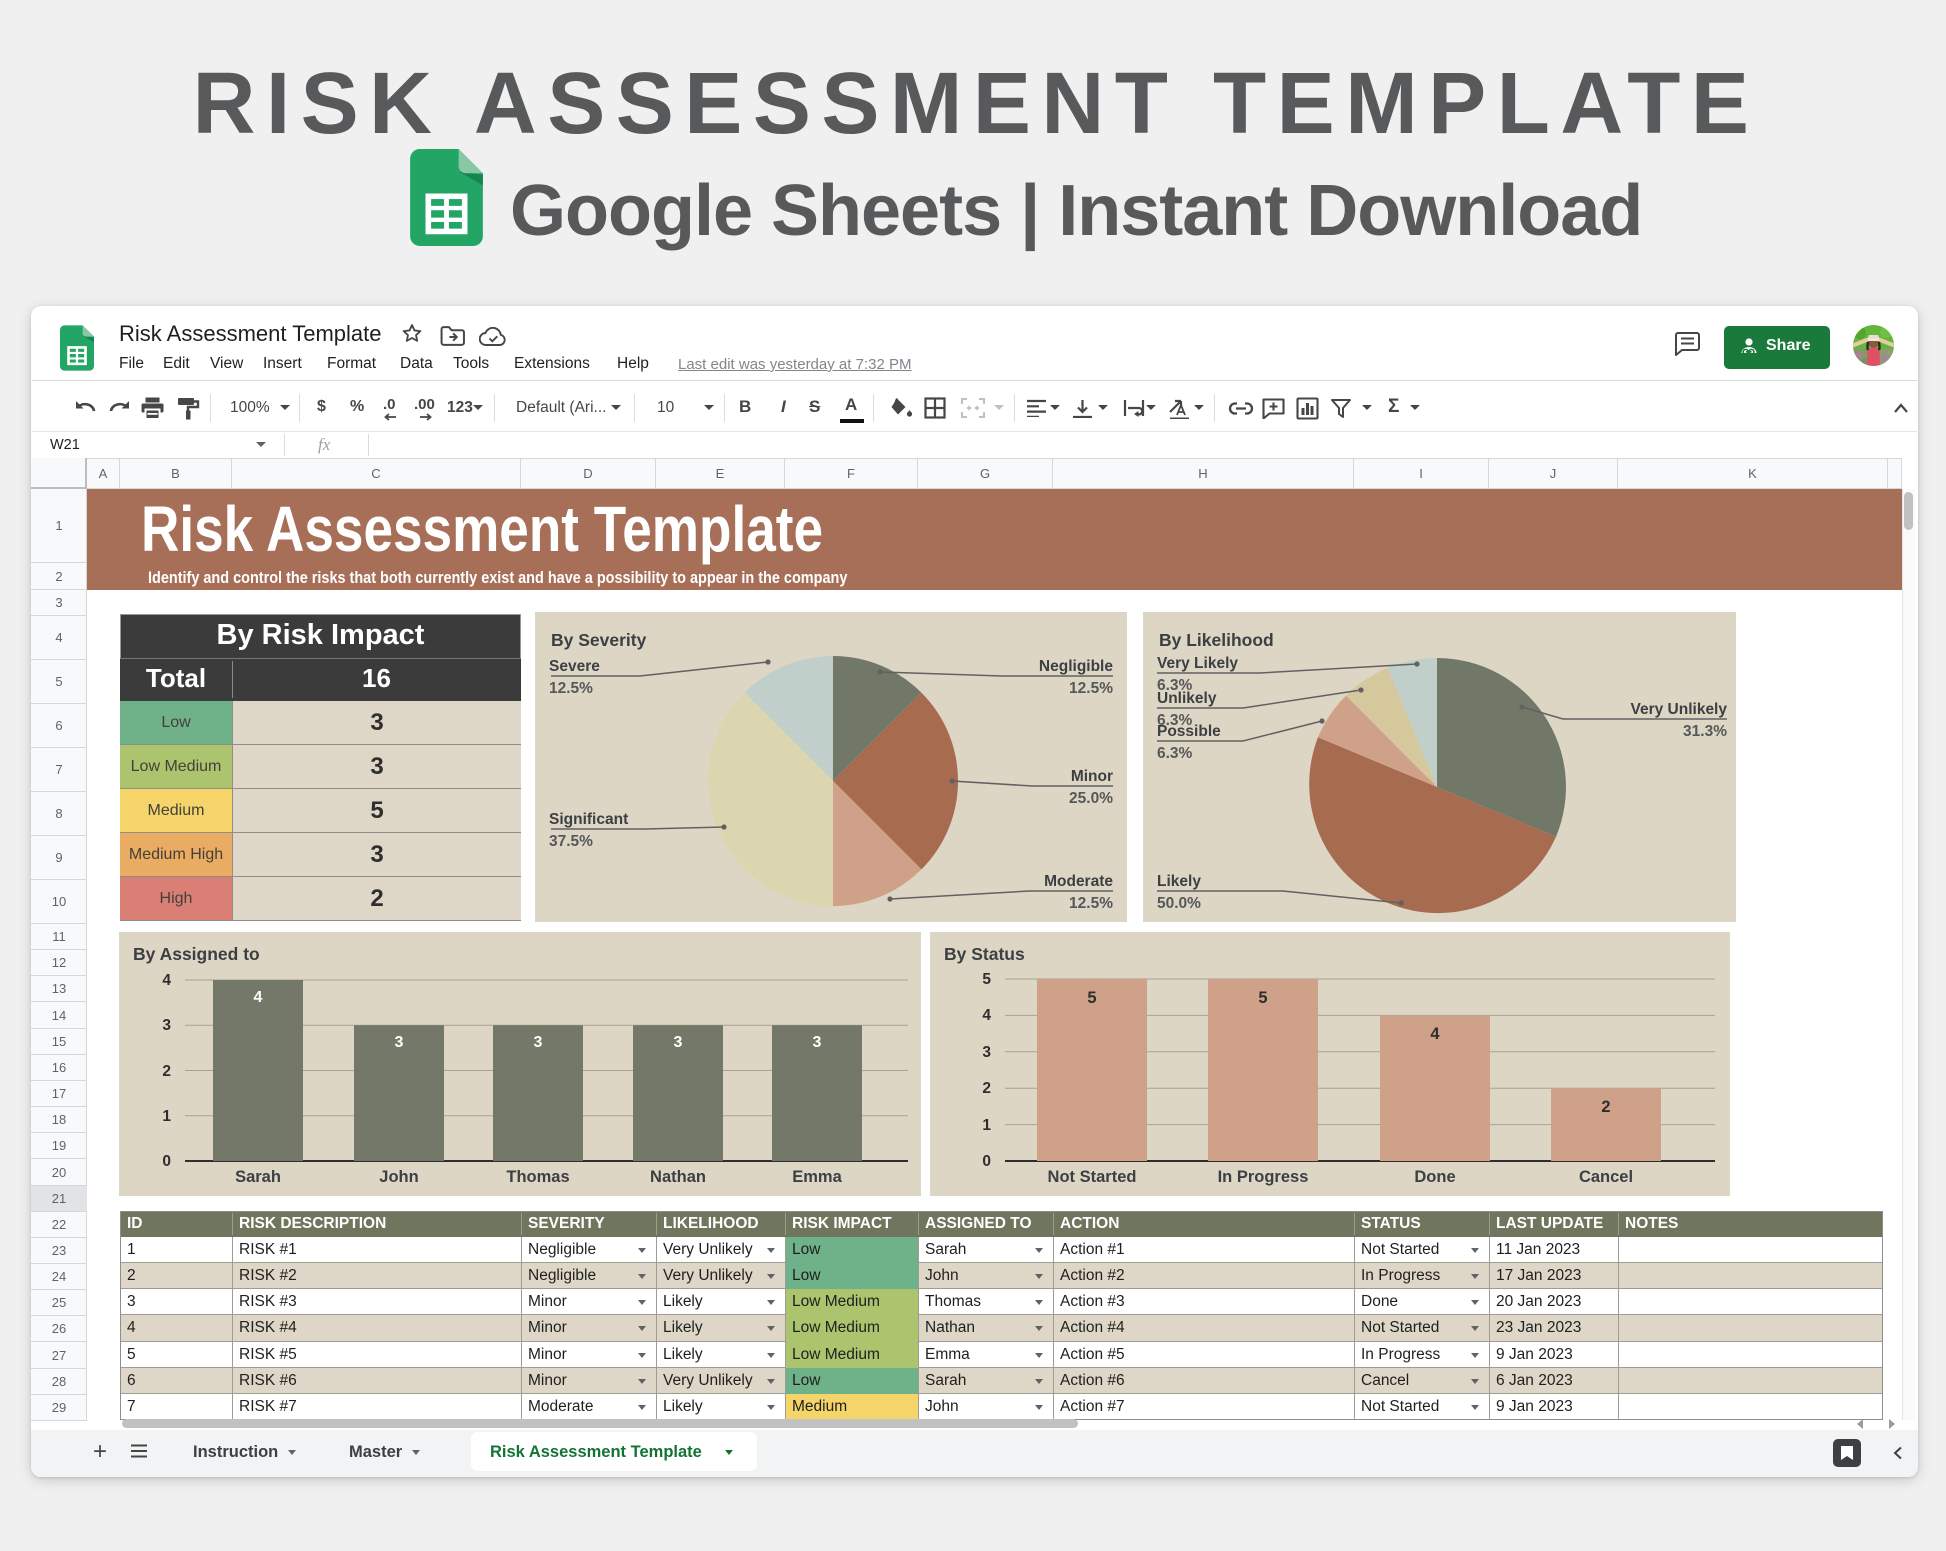 This screenshot has width=1946, height=1551. I want to click on svg-text: Thomas, so click(537, 1177).